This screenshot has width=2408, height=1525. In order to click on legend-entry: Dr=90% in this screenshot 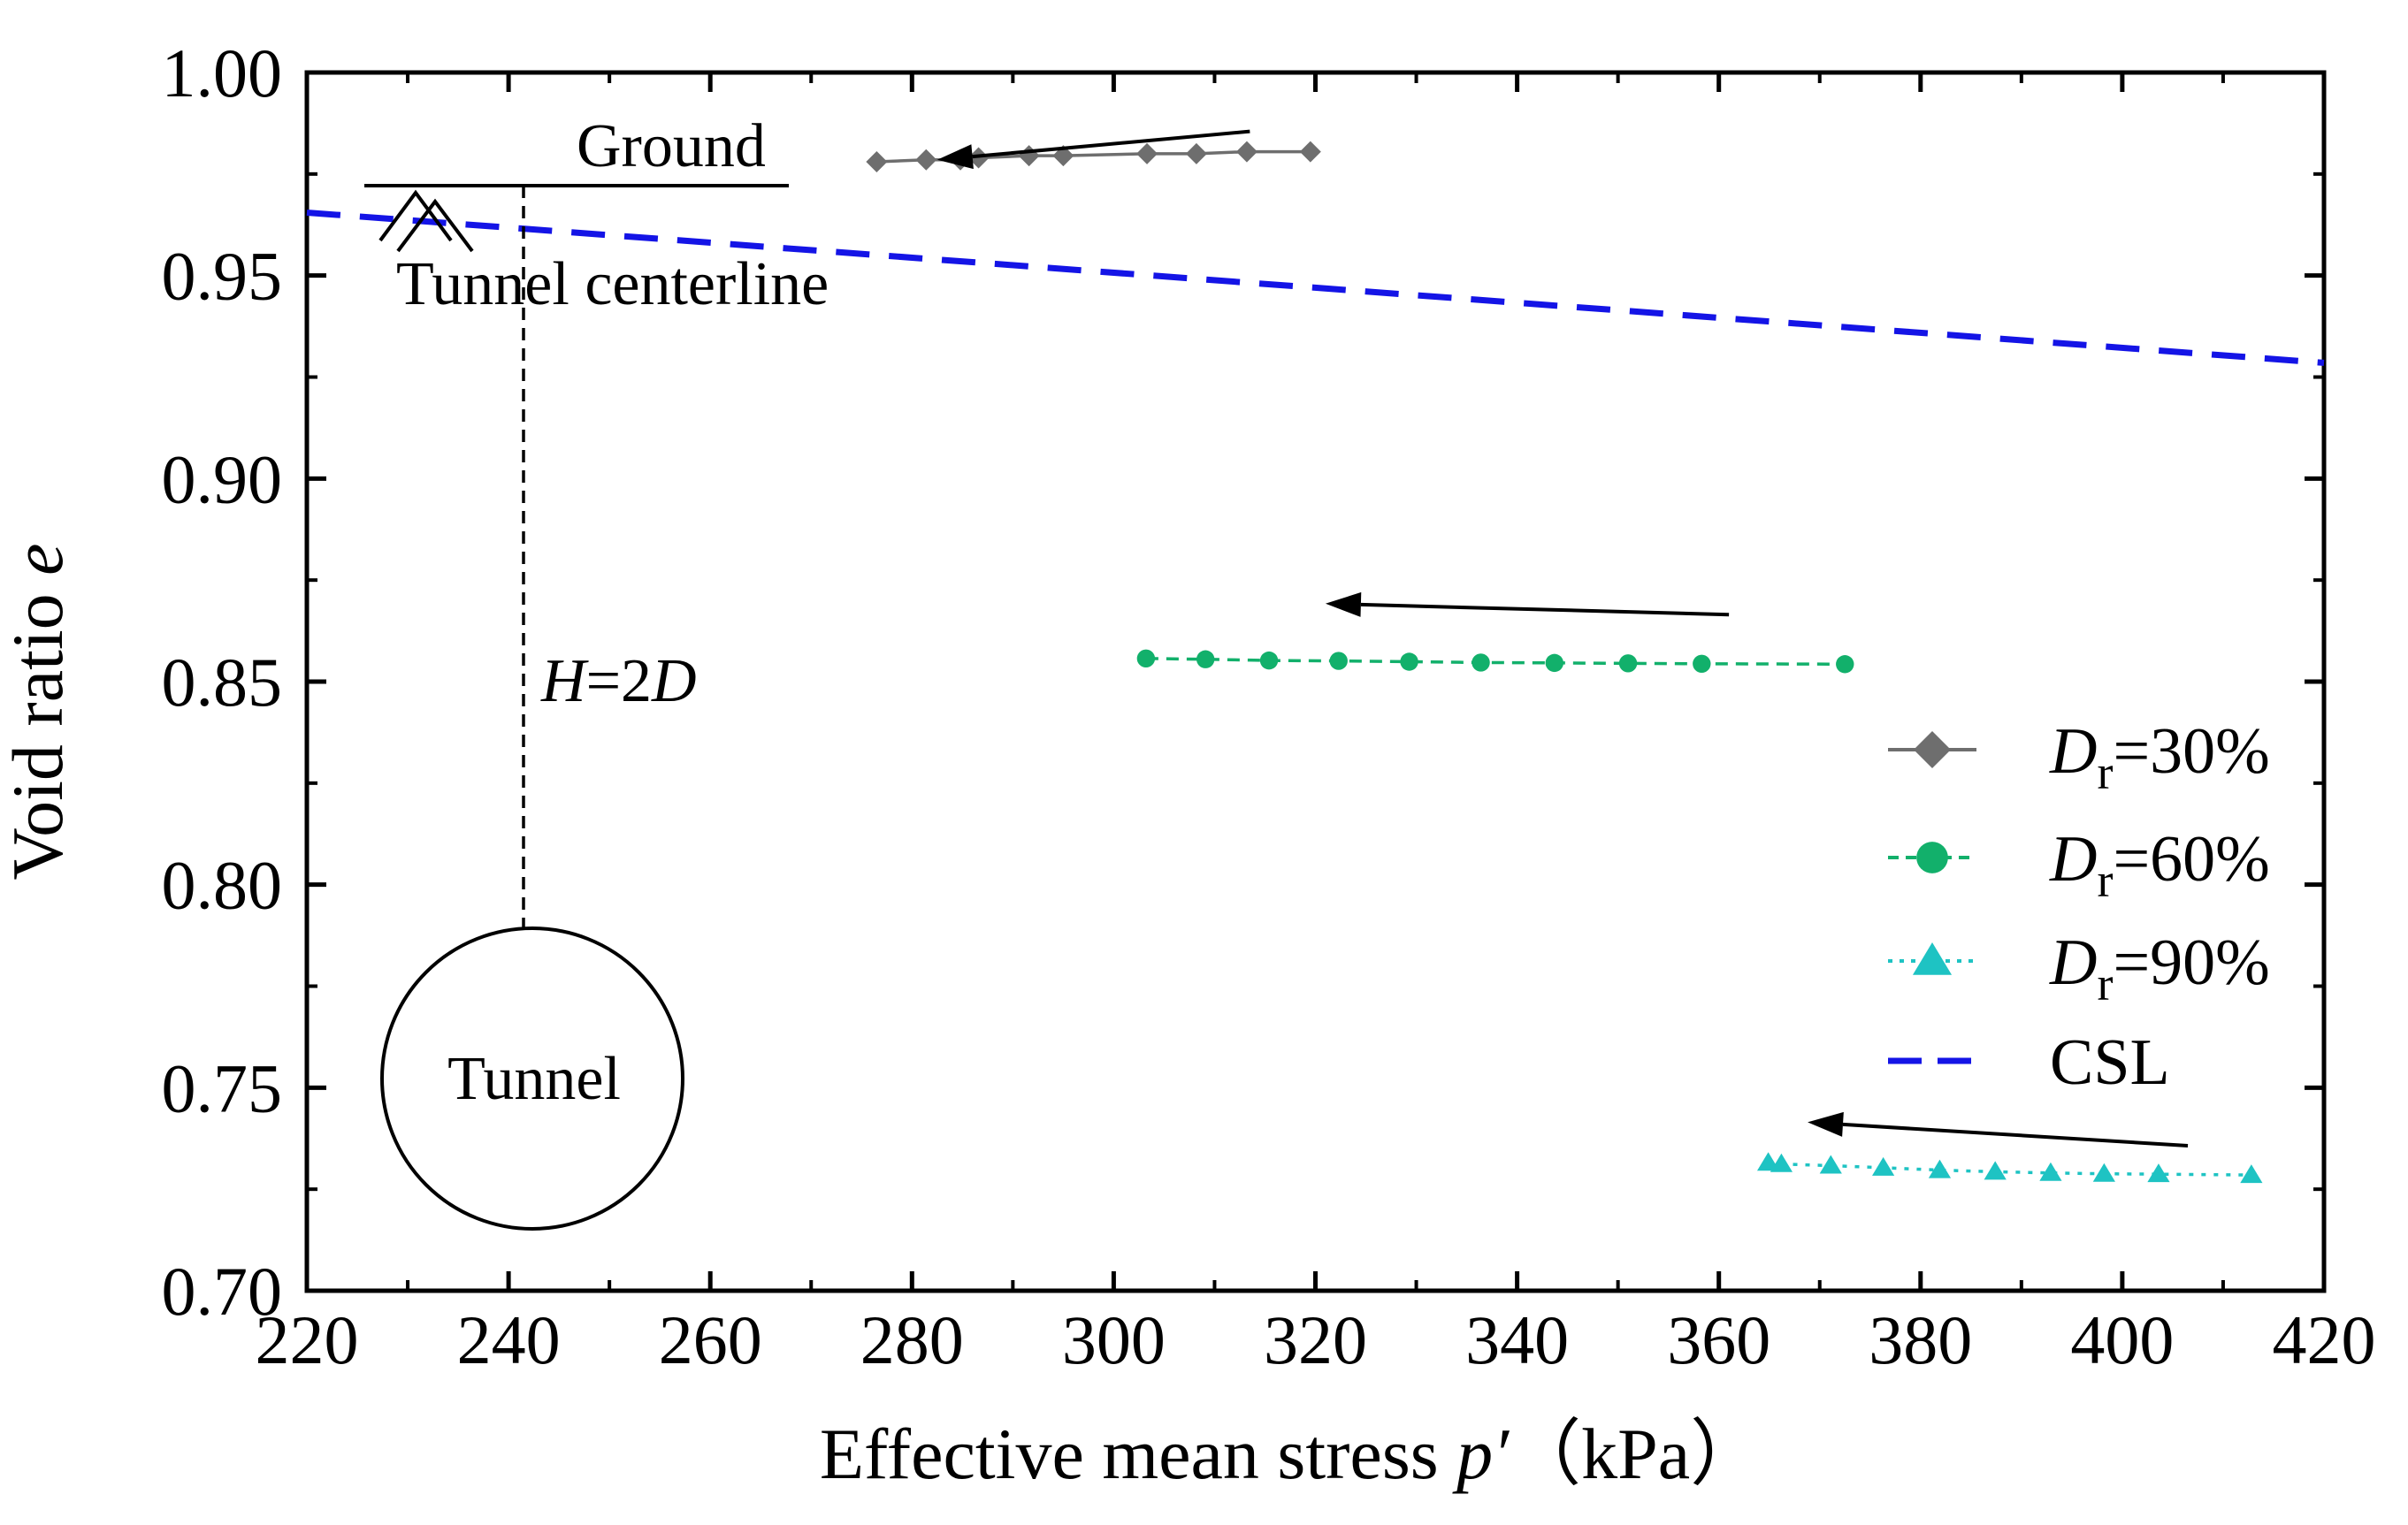, I will do `click(2079, 968)`.